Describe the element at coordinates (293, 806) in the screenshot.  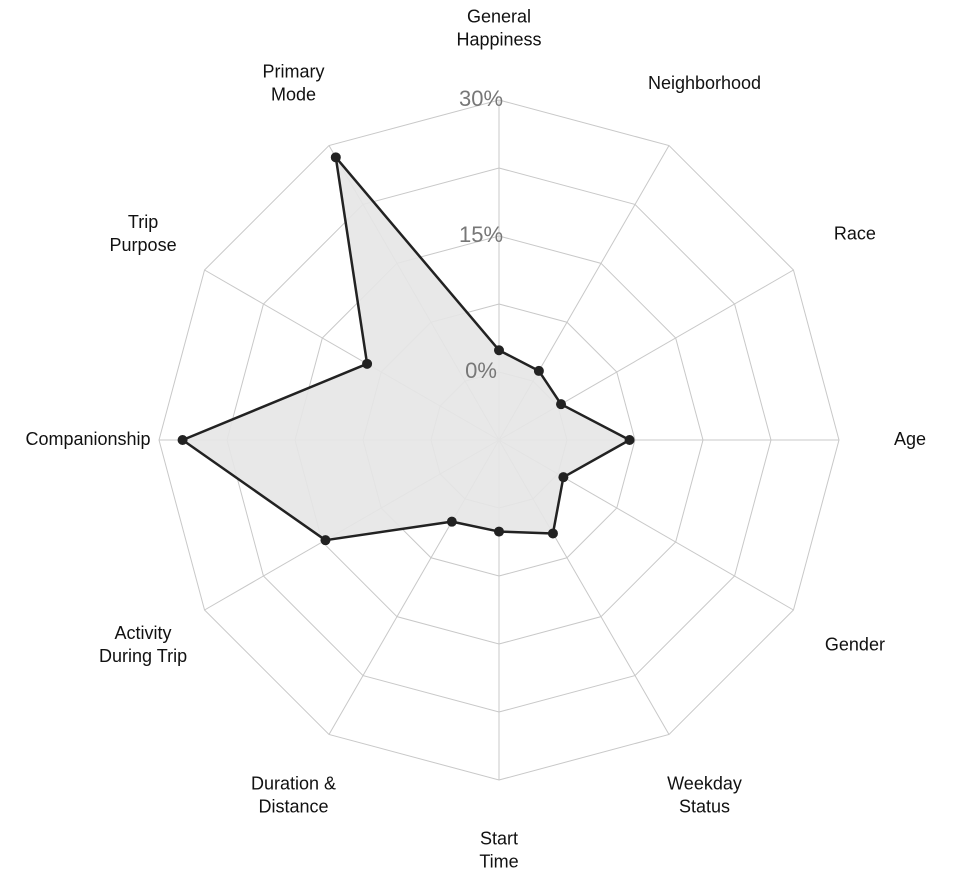
I see `axis-label-line: Distance` at that location.